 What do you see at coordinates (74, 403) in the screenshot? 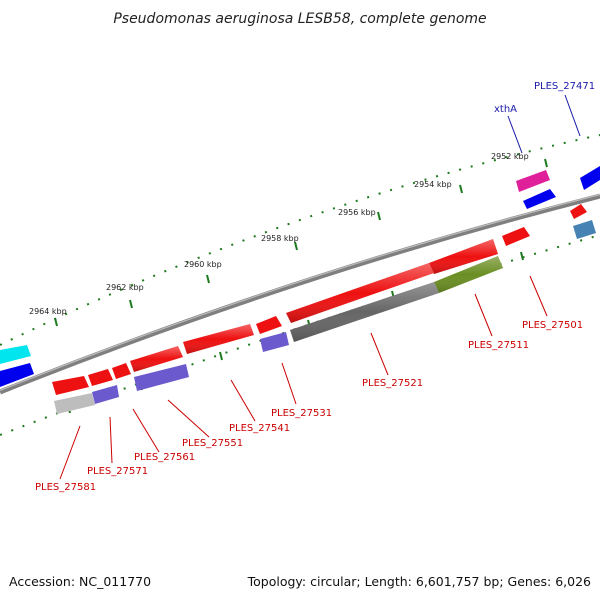
I see `gene-silver` at bounding box center [74, 403].